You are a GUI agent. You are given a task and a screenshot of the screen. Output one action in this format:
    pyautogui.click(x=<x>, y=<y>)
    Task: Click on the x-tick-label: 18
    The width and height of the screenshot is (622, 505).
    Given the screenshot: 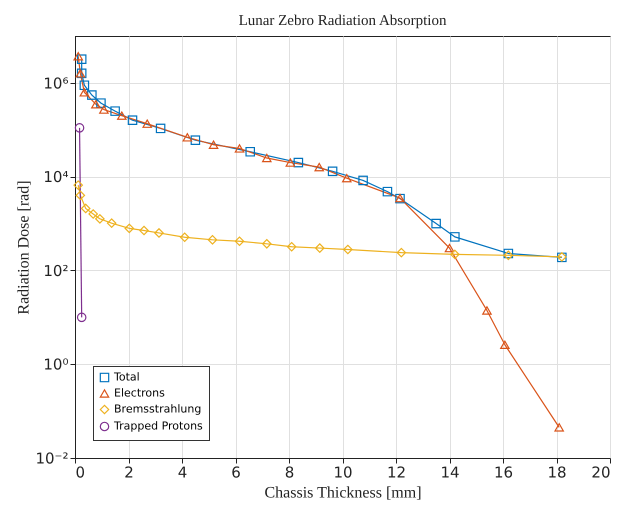 What is the action you would take?
    pyautogui.click(x=557, y=473)
    